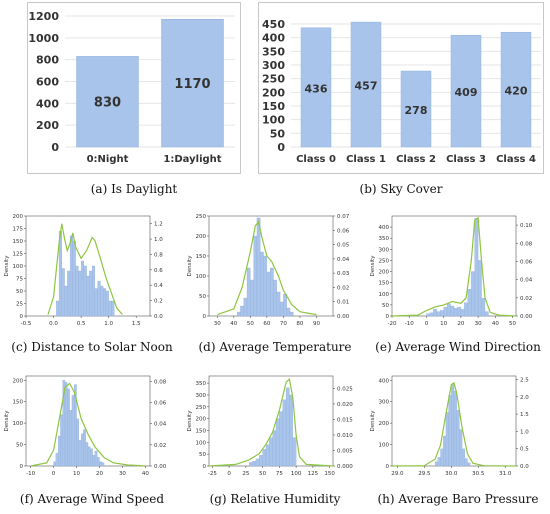 Image resolution: width=550 pixels, height=514 pixels. Describe the element at coordinates (401, 189) in the screenshot. I see `caption-b: (b) Sky Cover` at that location.